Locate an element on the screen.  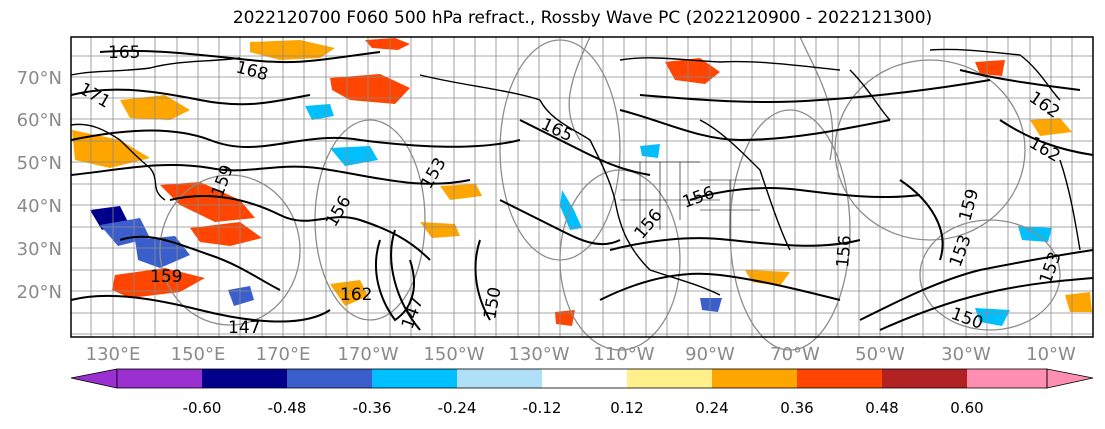
lon-label: 130°W is located at coordinates (538, 354).